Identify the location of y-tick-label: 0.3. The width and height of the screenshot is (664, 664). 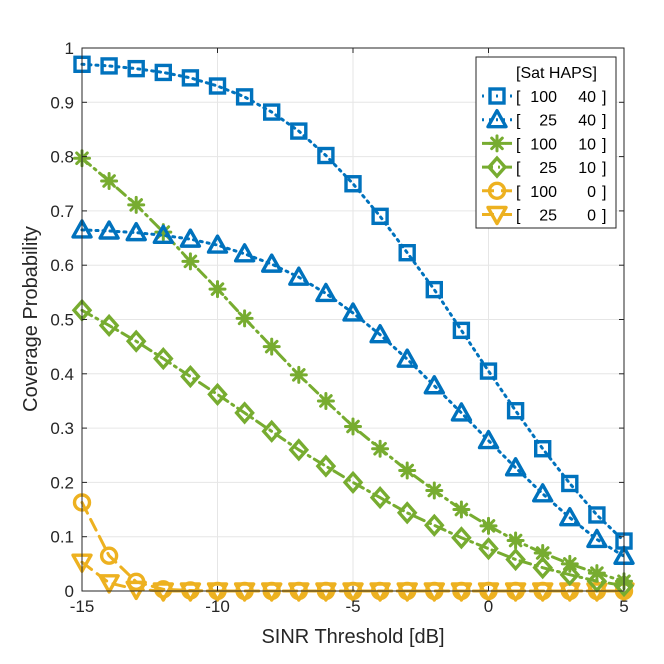
(62, 428).